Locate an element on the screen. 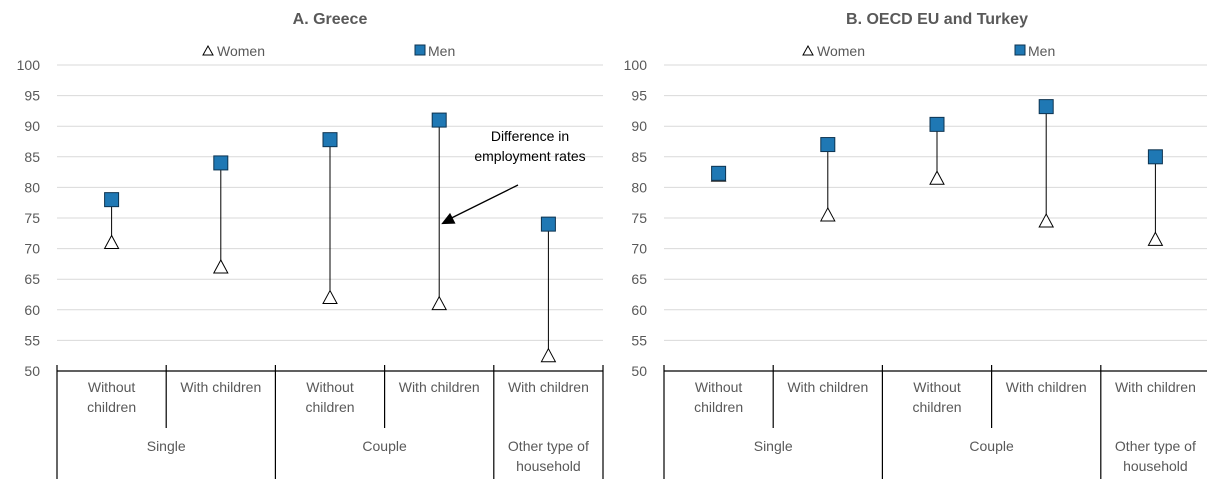  chart-title: A. Greece is located at coordinates (330, 19).